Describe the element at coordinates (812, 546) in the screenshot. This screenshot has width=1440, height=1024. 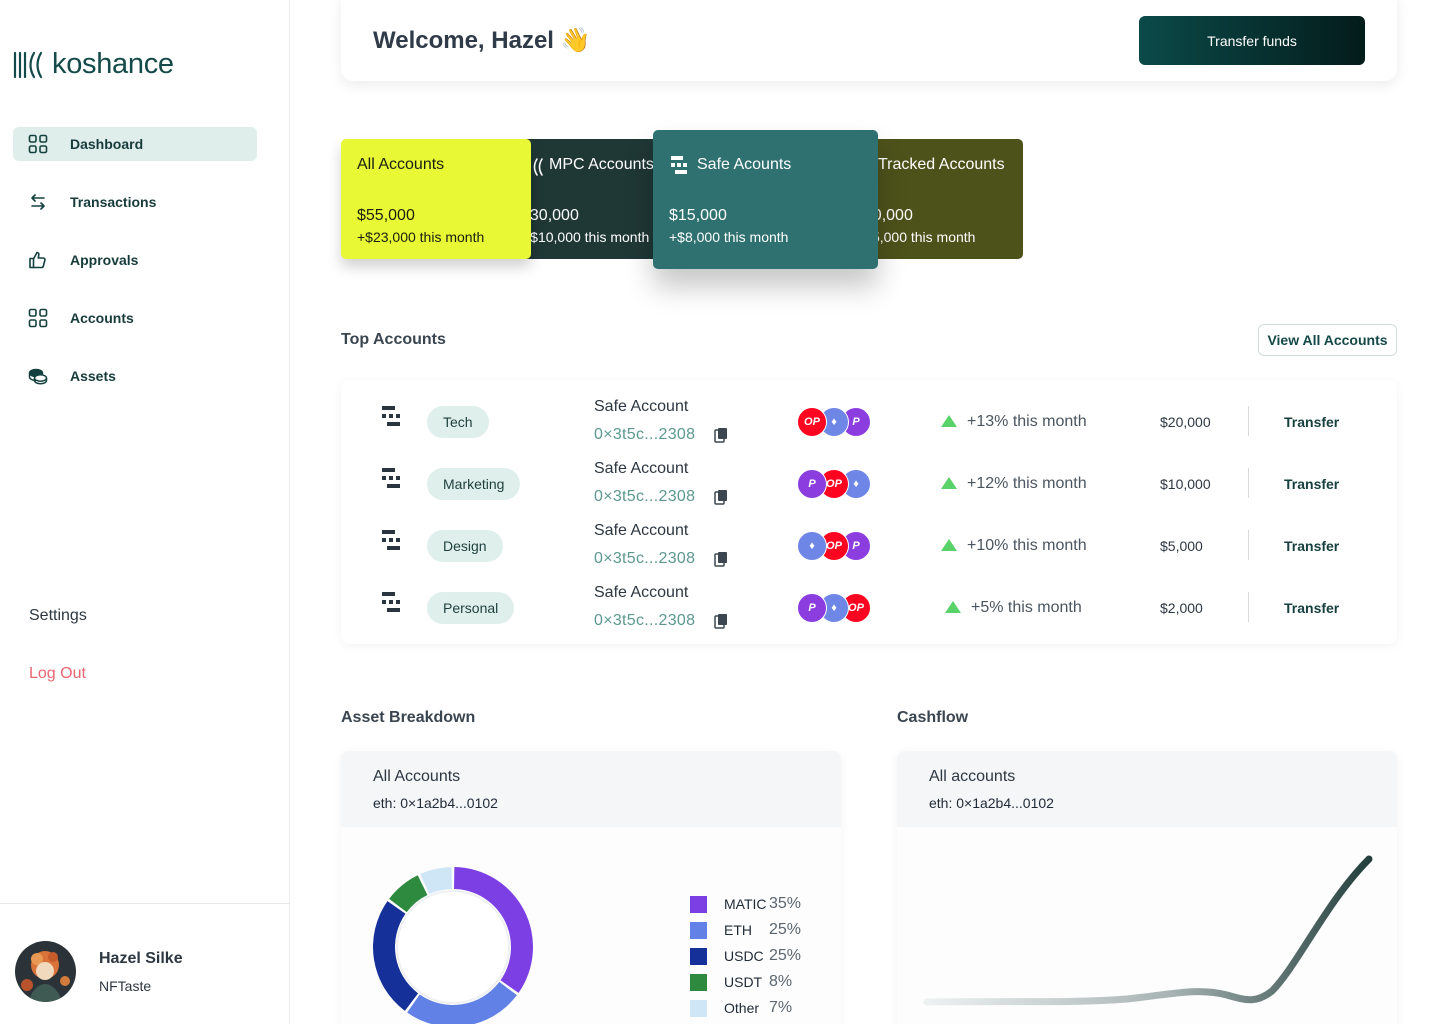
I see `ethereum-icon: ♦` at that location.